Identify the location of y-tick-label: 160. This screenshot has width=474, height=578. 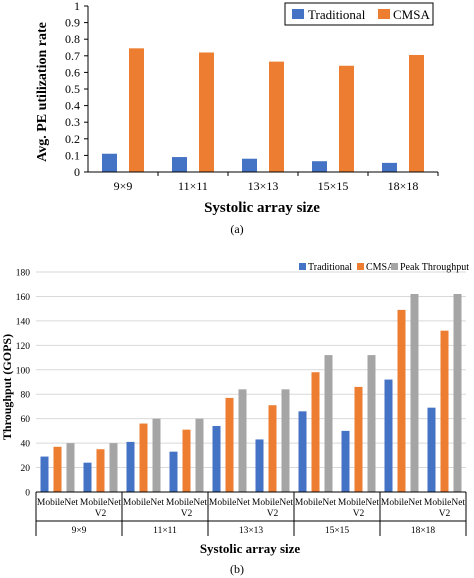
(23, 298).